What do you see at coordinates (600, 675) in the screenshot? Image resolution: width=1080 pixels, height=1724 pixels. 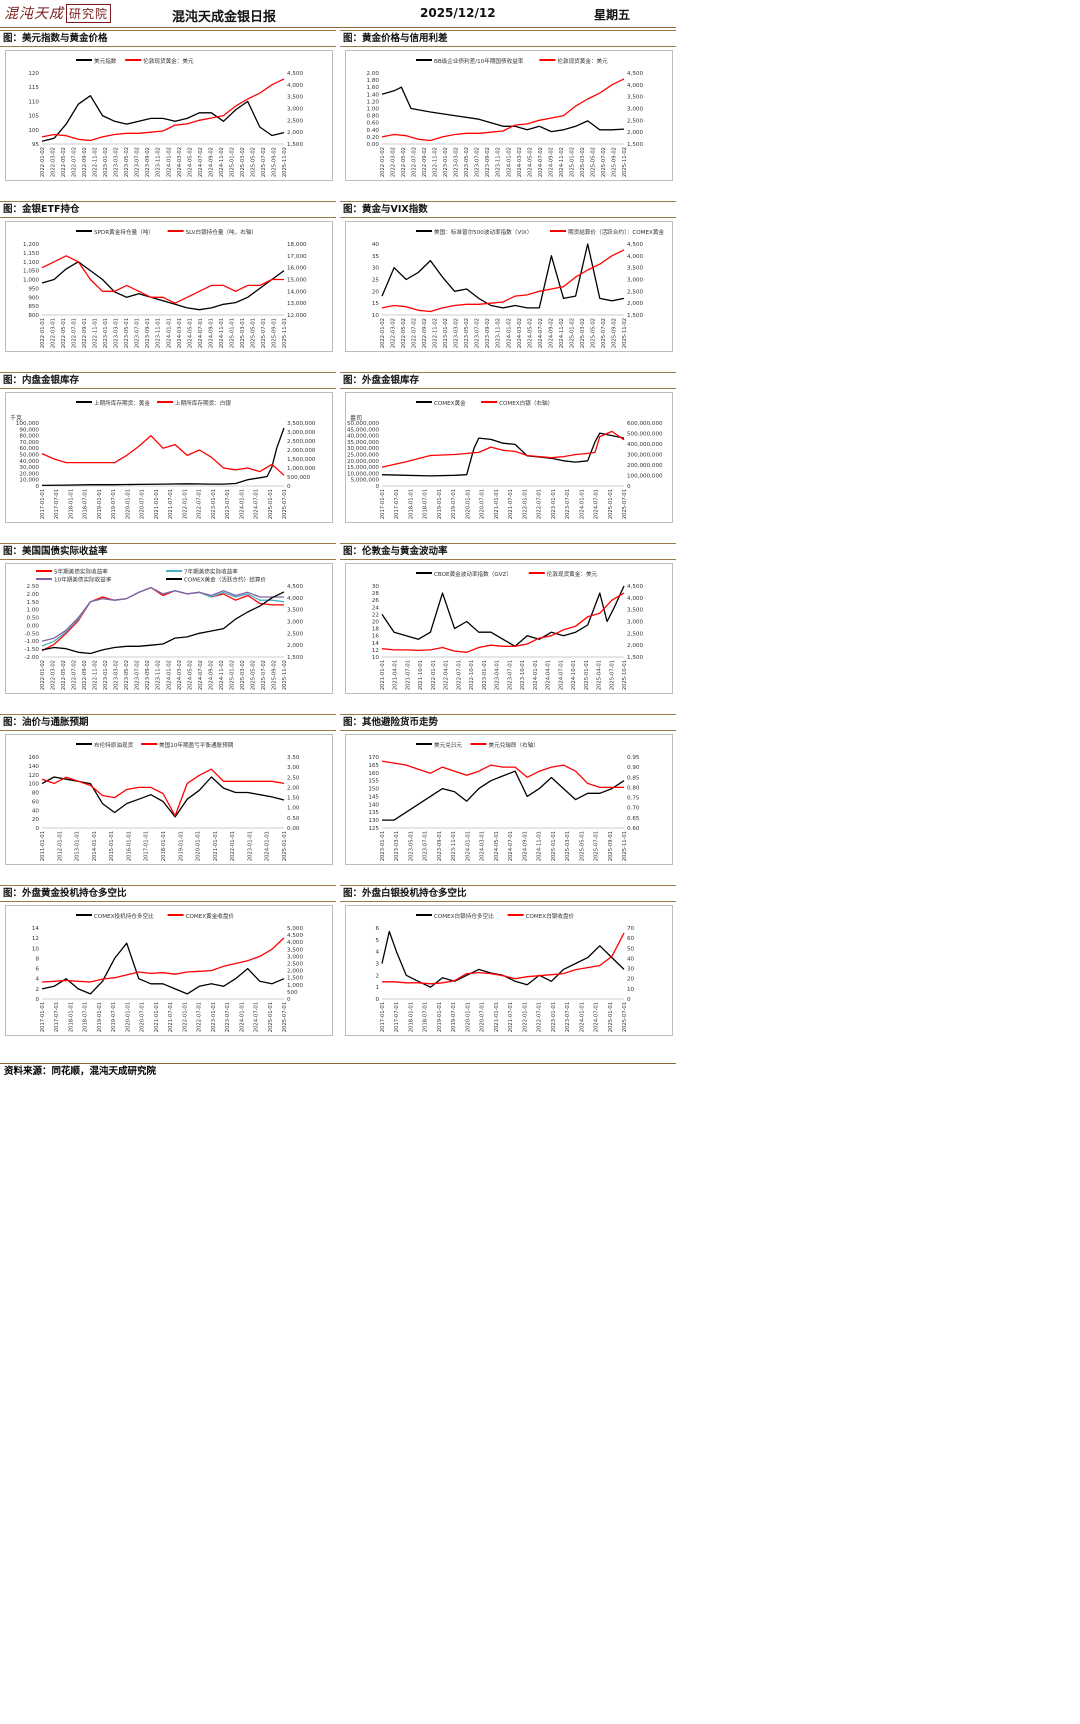 I see `x-tick-label: 2025-04-01` at bounding box center [600, 675].